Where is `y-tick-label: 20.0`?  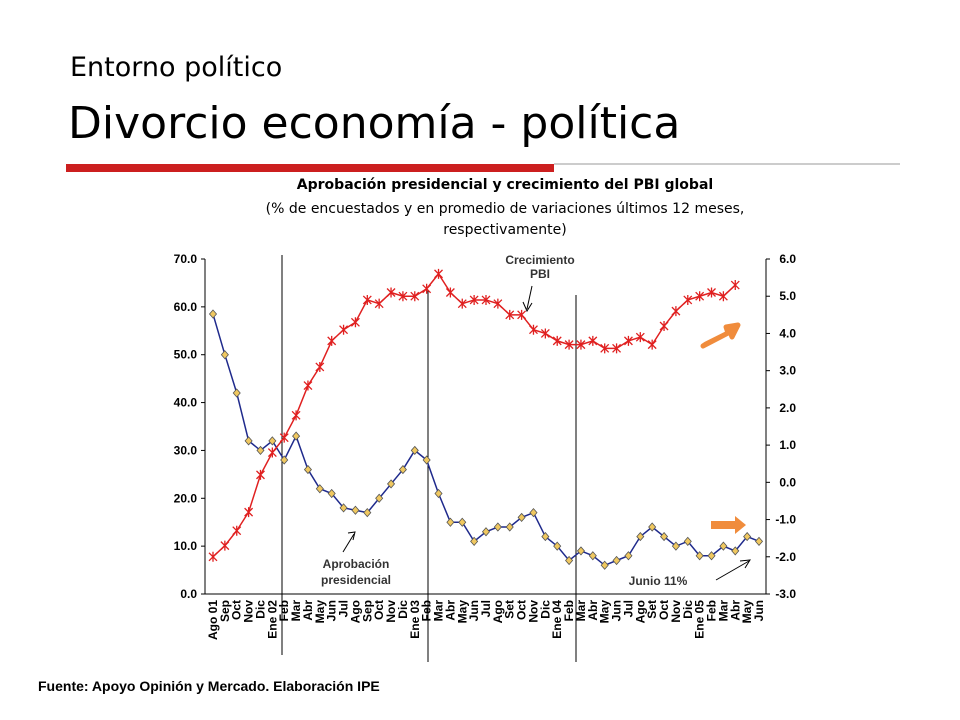
y-tick-label: 20.0 is located at coordinates (186, 498).